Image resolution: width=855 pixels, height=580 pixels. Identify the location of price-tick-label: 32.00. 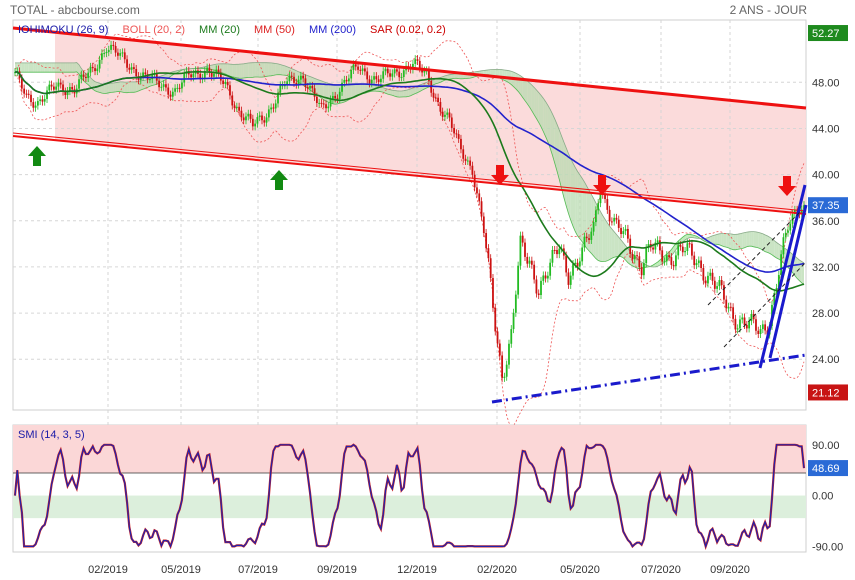
(826, 268).